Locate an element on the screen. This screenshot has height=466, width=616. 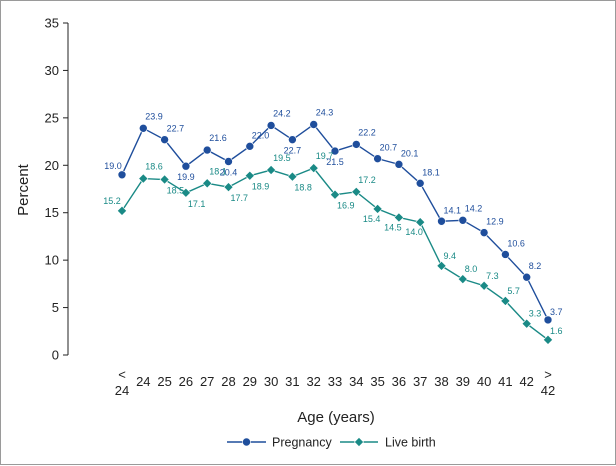
y-axis-title: Percent is located at coordinates (23, 189).